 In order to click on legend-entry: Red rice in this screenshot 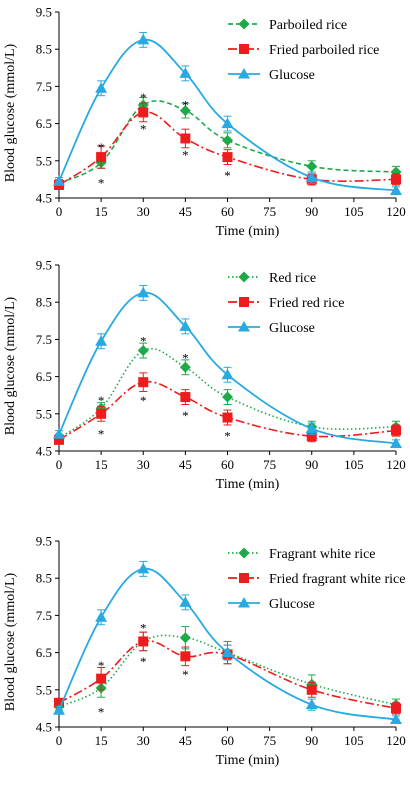, I will do `click(272, 278)`.